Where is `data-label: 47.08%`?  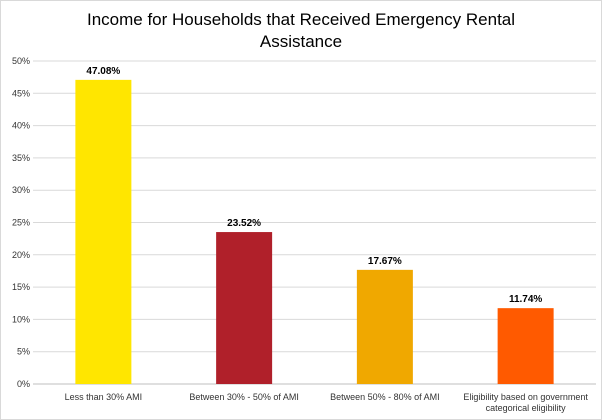 data-label: 47.08% is located at coordinates (103, 71).